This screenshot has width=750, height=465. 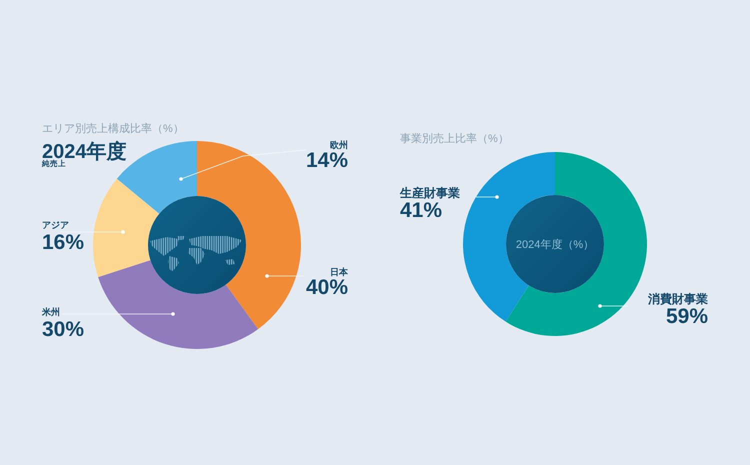 I want to click on title: 事業別売上比率（%）, so click(x=454, y=139).